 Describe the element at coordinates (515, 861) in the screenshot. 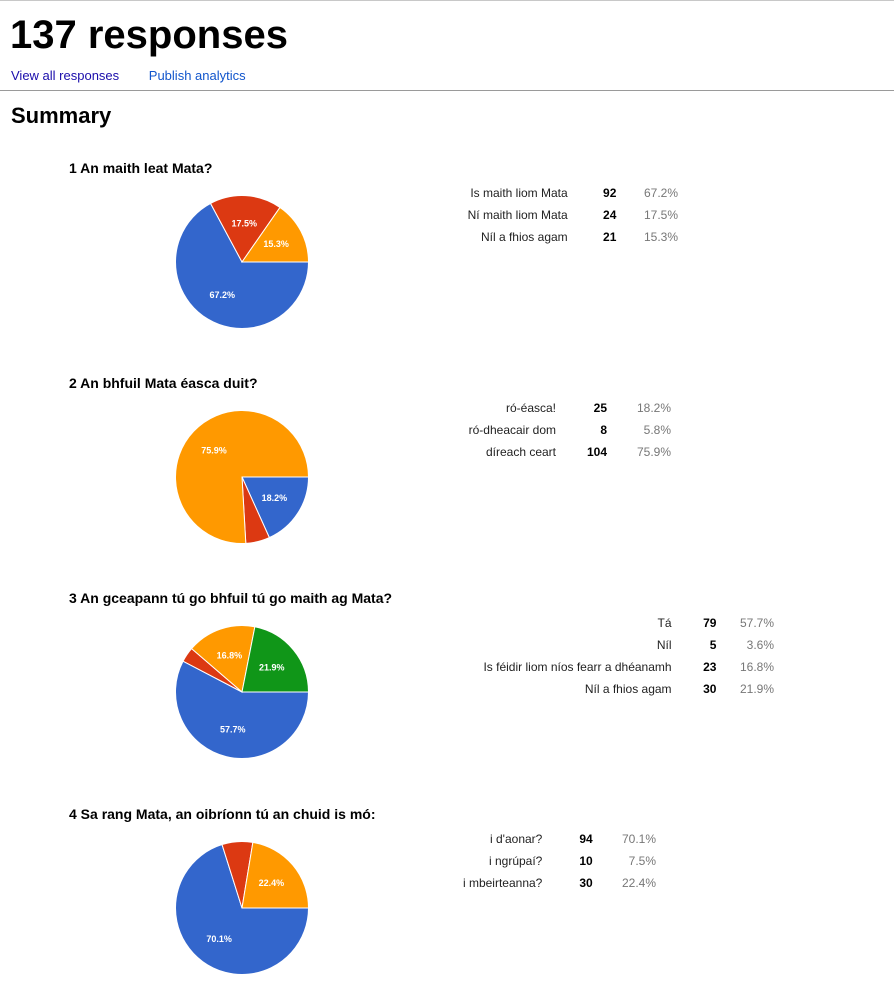

I see `legend-label: i ngrúpaí?` at that location.